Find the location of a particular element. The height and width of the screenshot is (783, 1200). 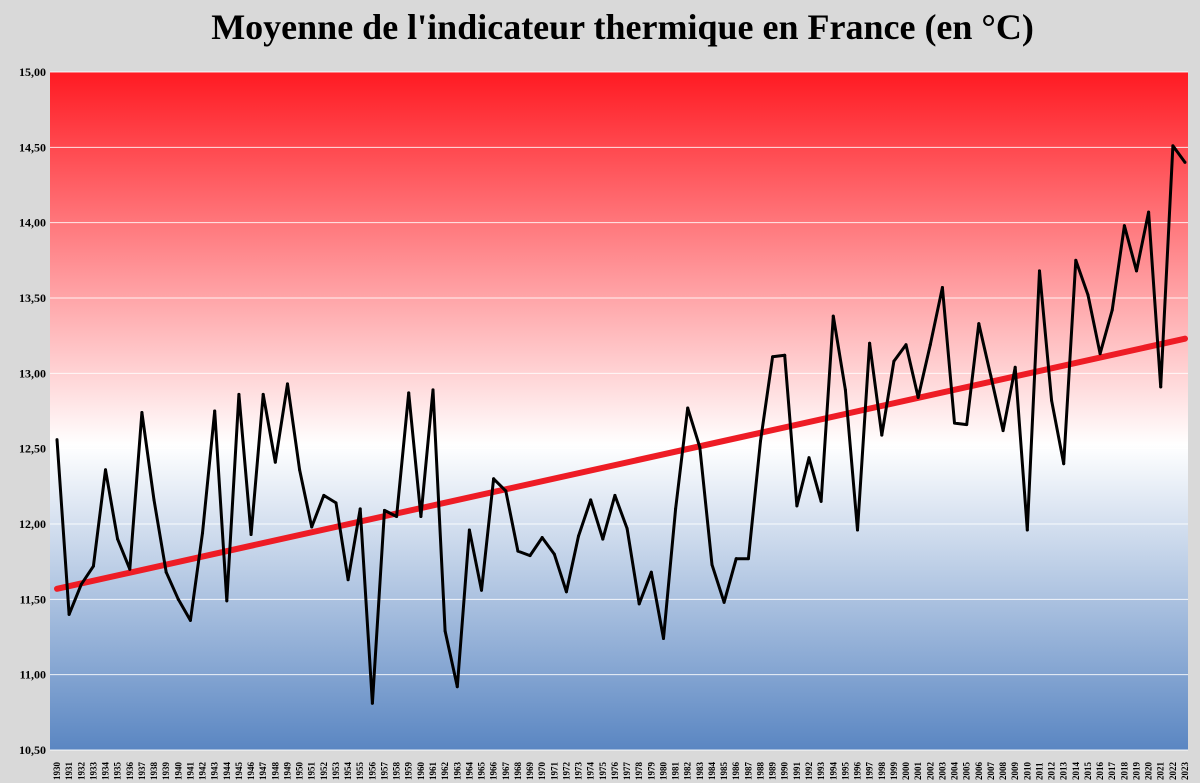

x-tick-label: 1931 is located at coordinates (69, 771).